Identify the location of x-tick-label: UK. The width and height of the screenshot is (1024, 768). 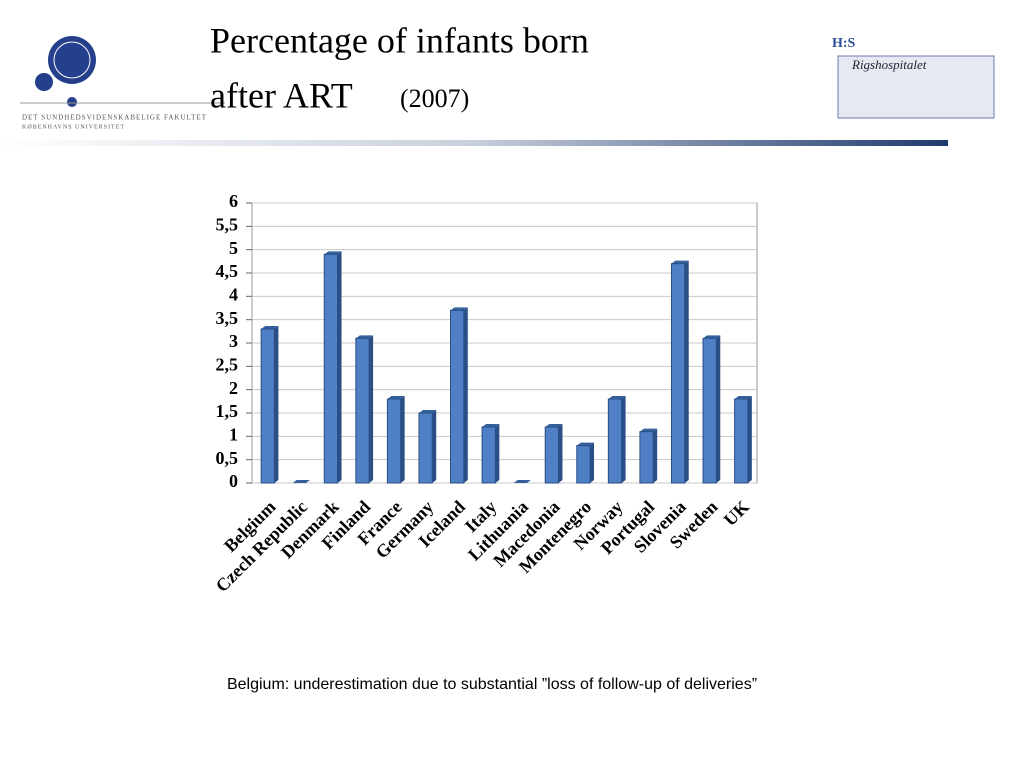
(736, 513).